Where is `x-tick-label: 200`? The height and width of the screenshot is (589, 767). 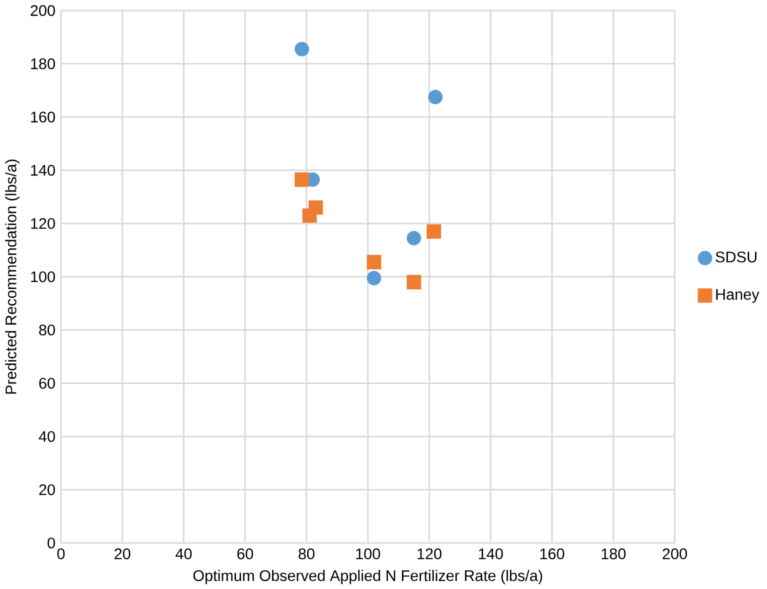 x-tick-label: 200 is located at coordinates (674, 554).